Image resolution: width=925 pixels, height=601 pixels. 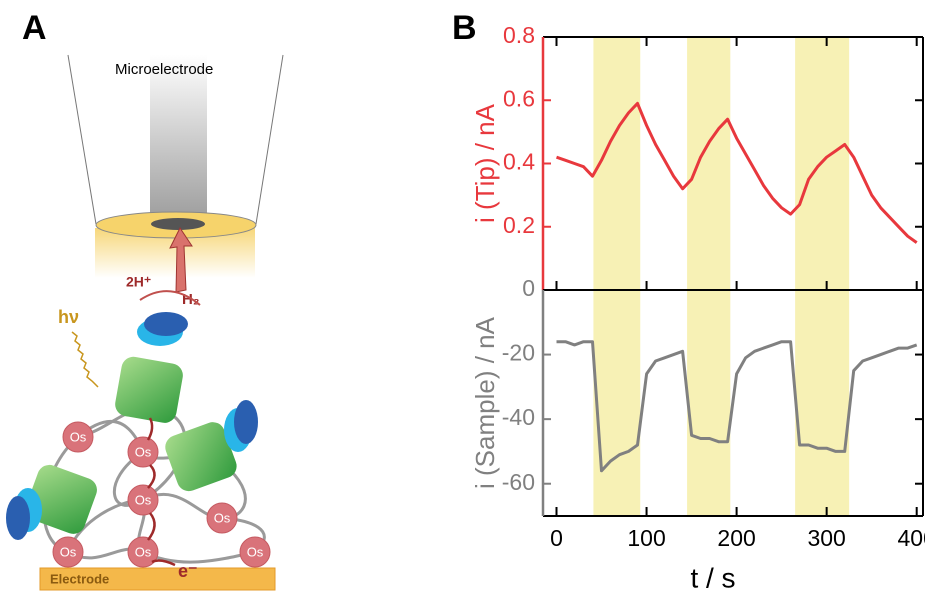 I want to click on y-tick-label: 0, so click(x=528, y=288).